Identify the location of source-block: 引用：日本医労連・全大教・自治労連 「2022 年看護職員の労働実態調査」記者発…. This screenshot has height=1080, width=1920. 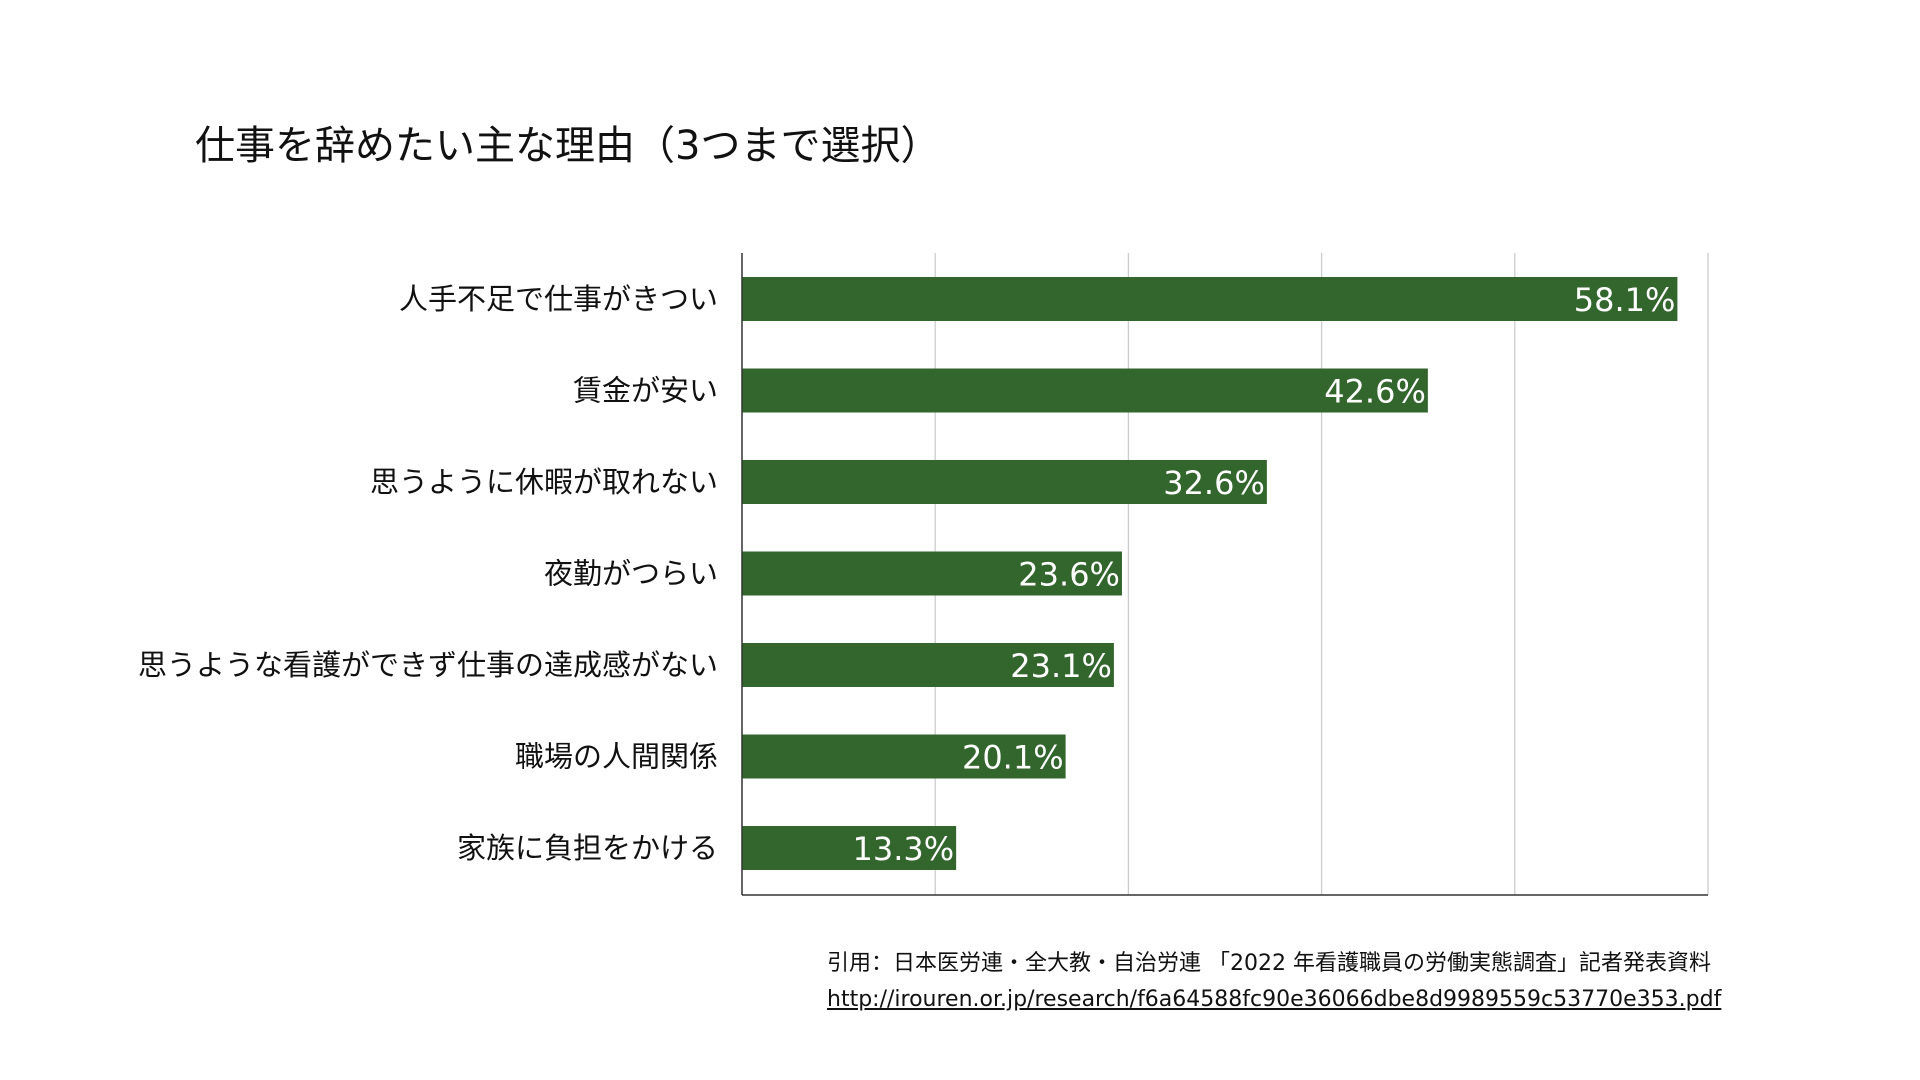
(1274, 982).